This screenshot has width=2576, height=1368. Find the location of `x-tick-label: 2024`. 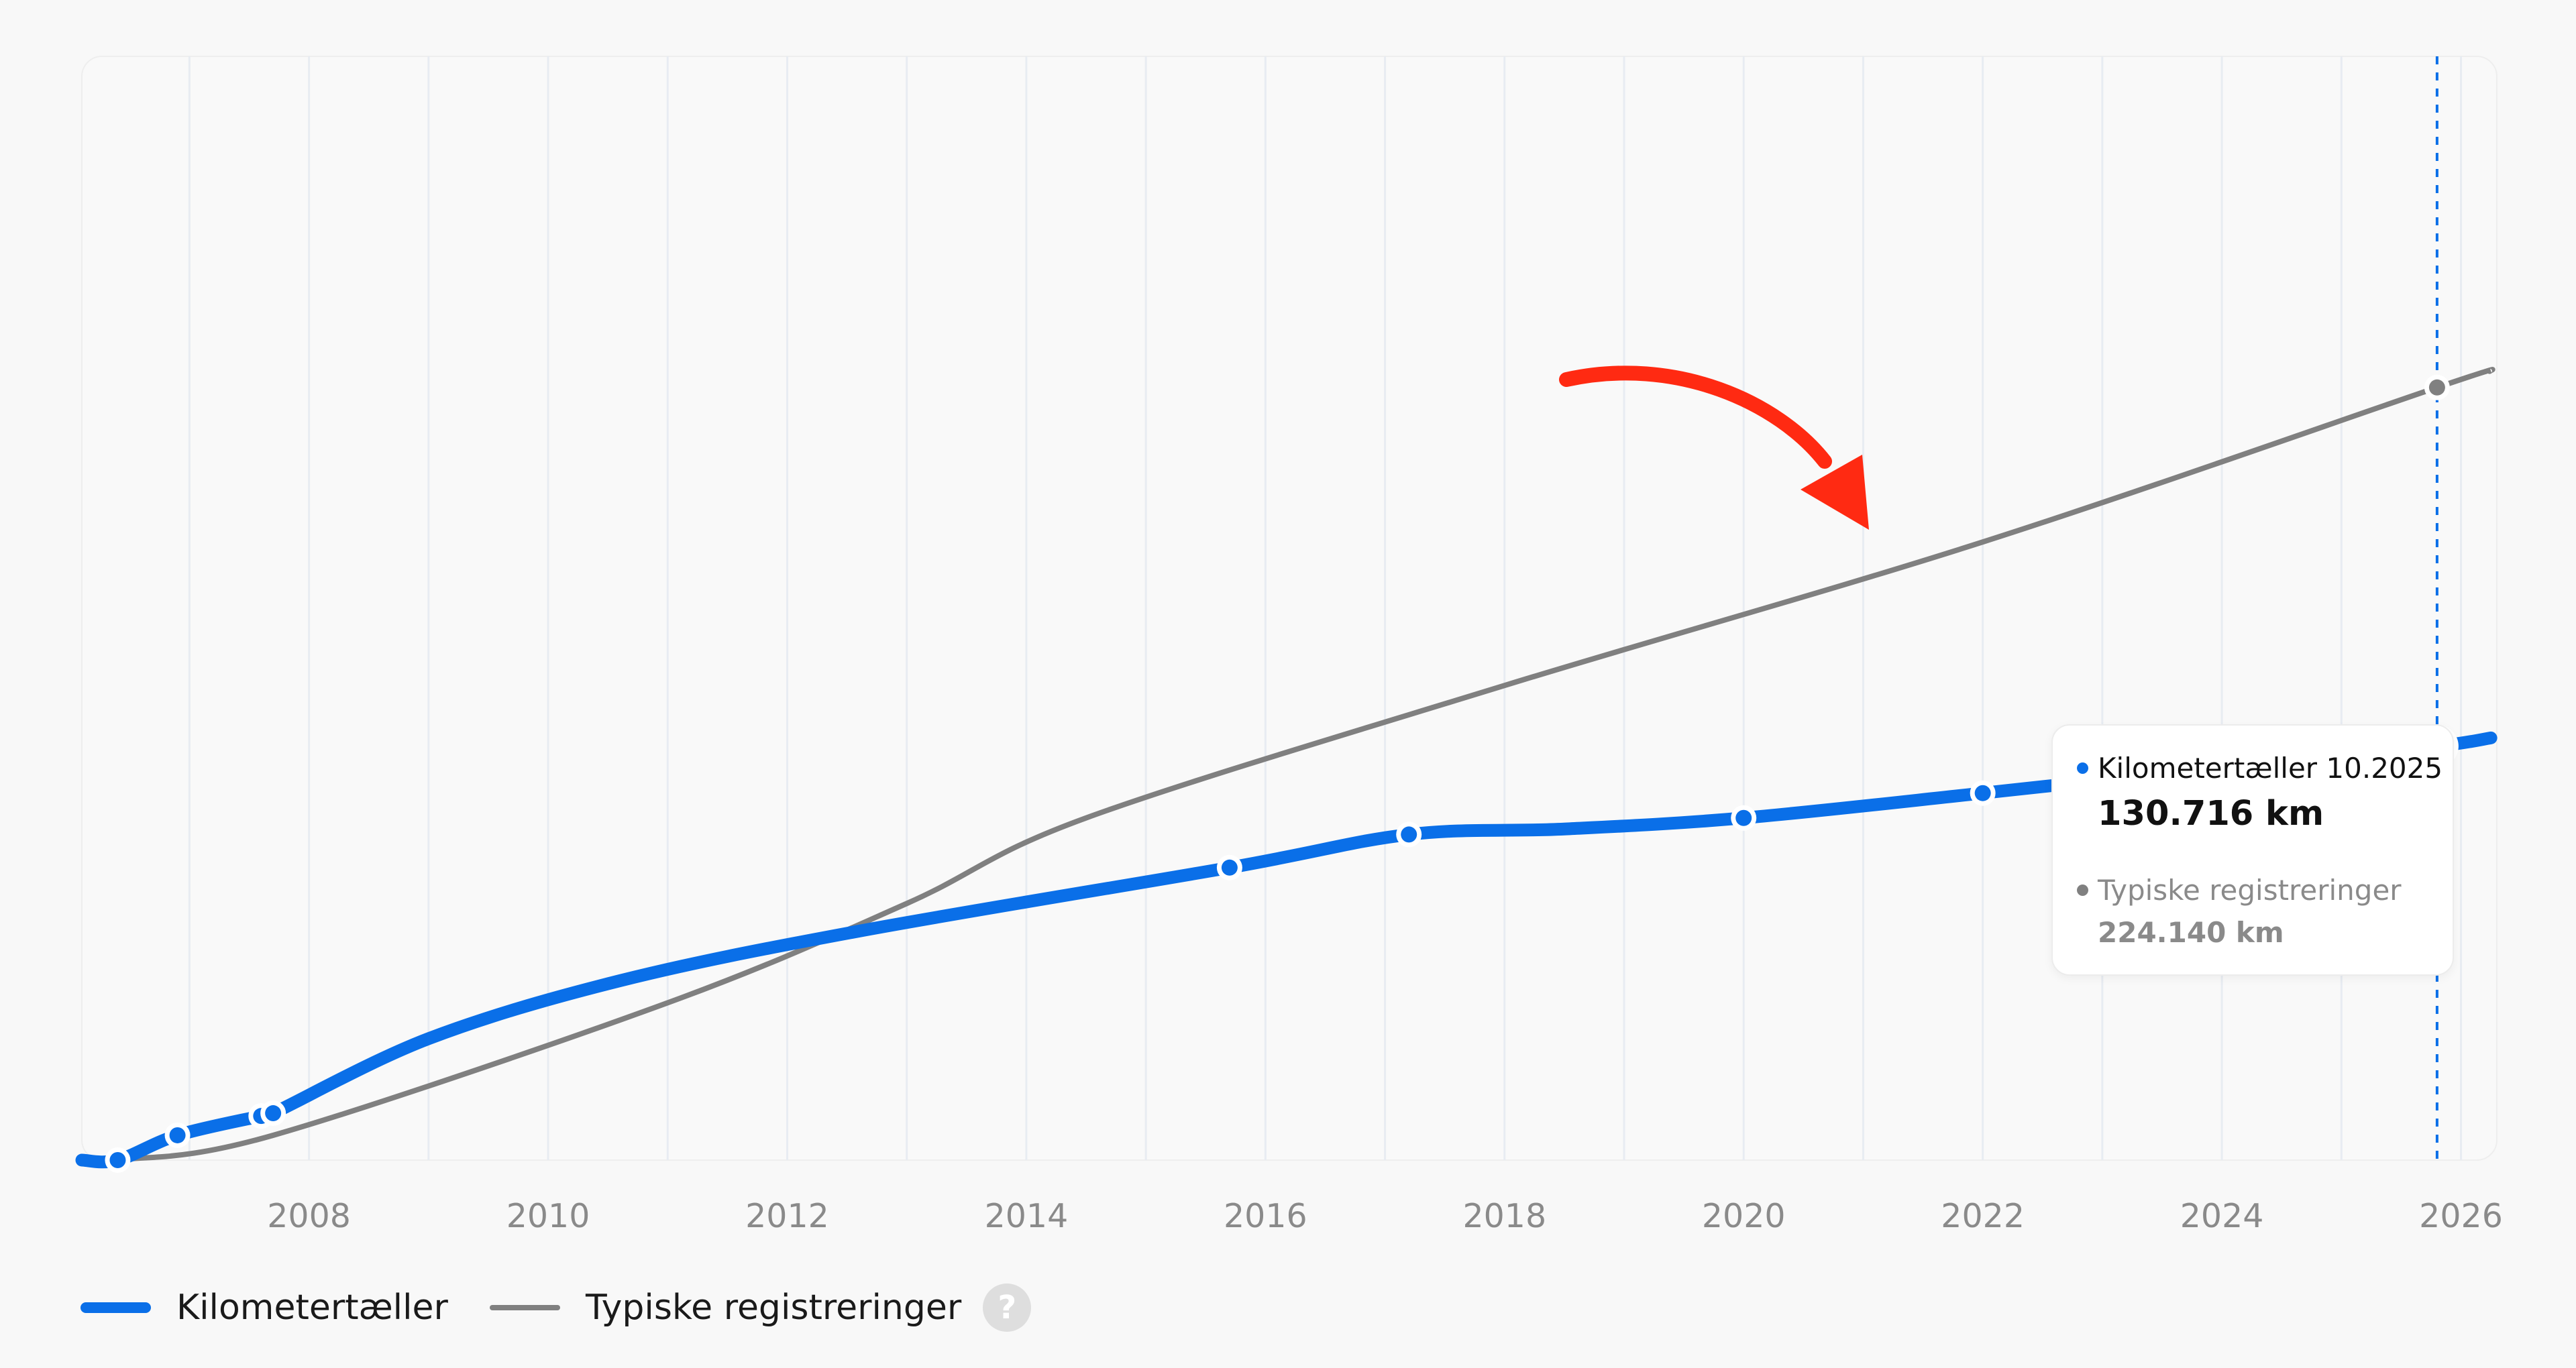

x-tick-label: 2024 is located at coordinates (2222, 1216).